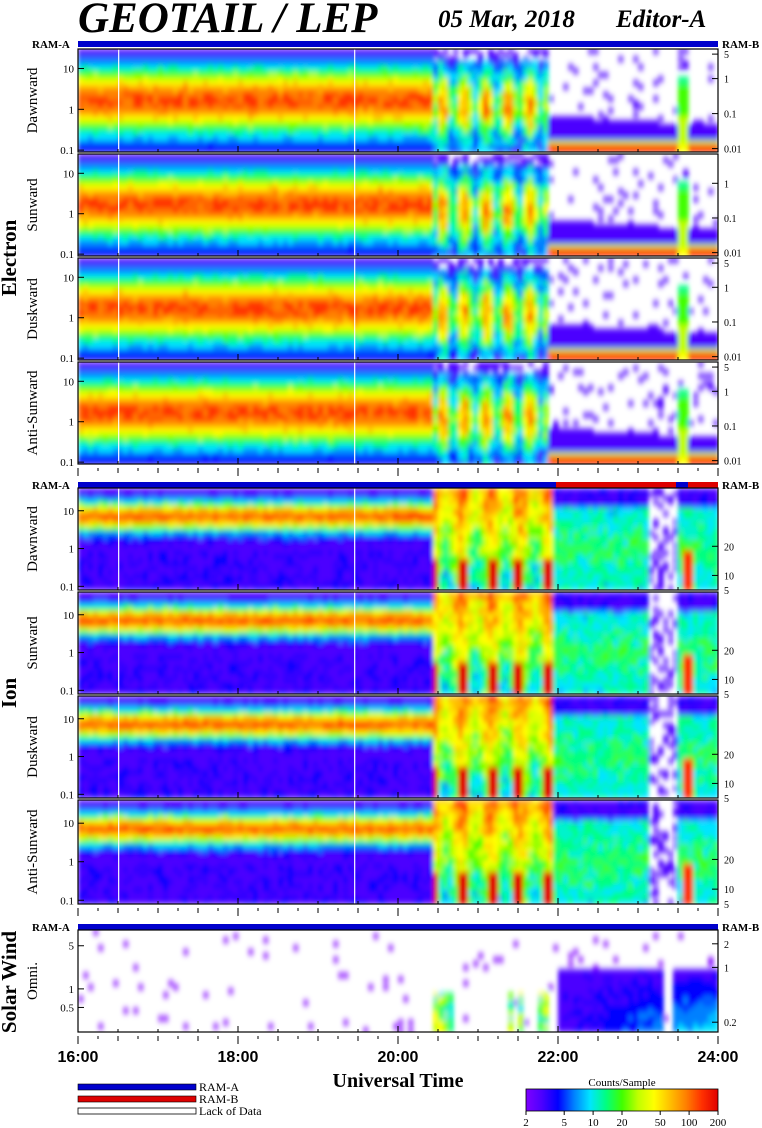 The width and height of the screenshot is (762, 1128). Describe the element at coordinates (383, 102) in the screenshot. I see `panel-electron-dawnward: 10 1 0.1 5 1 0.1 0.01 Dawnward` at that location.